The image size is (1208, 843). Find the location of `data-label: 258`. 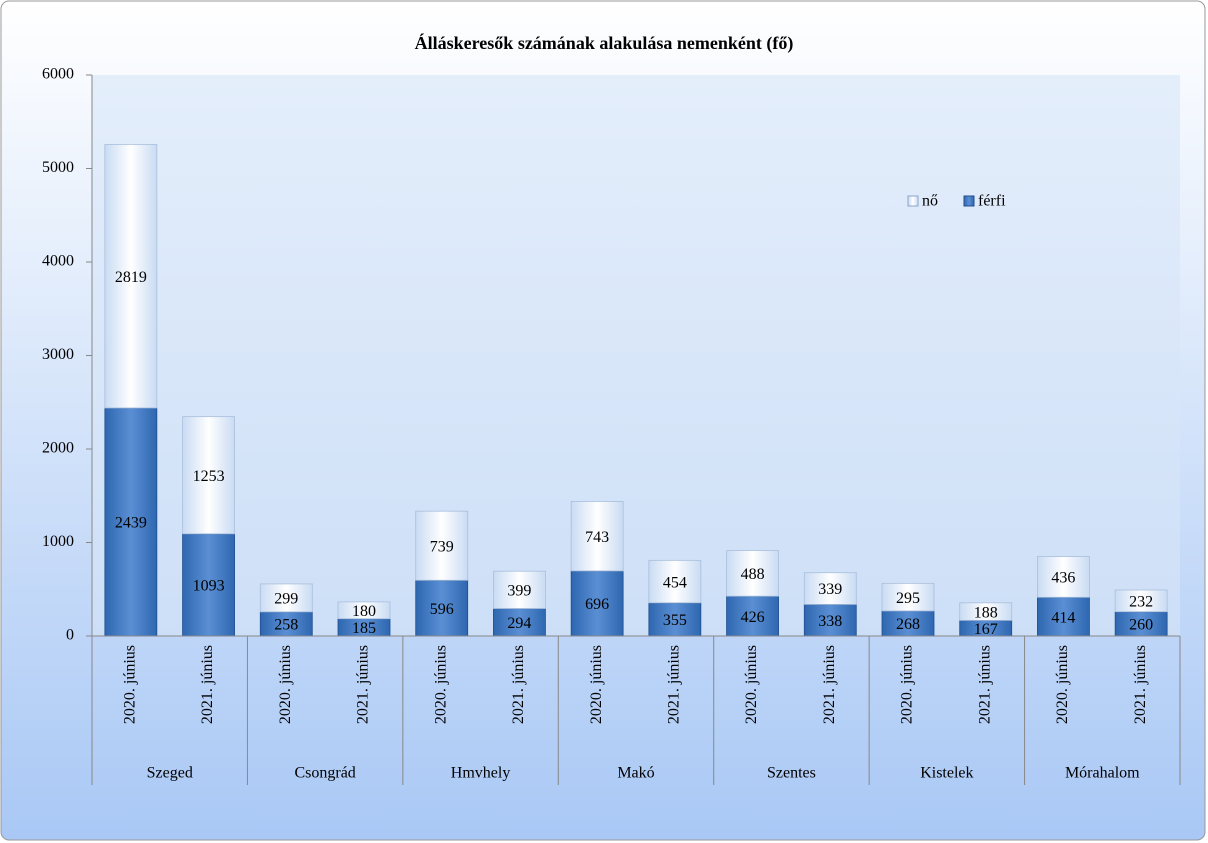

data-label: 258 is located at coordinates (286, 625).